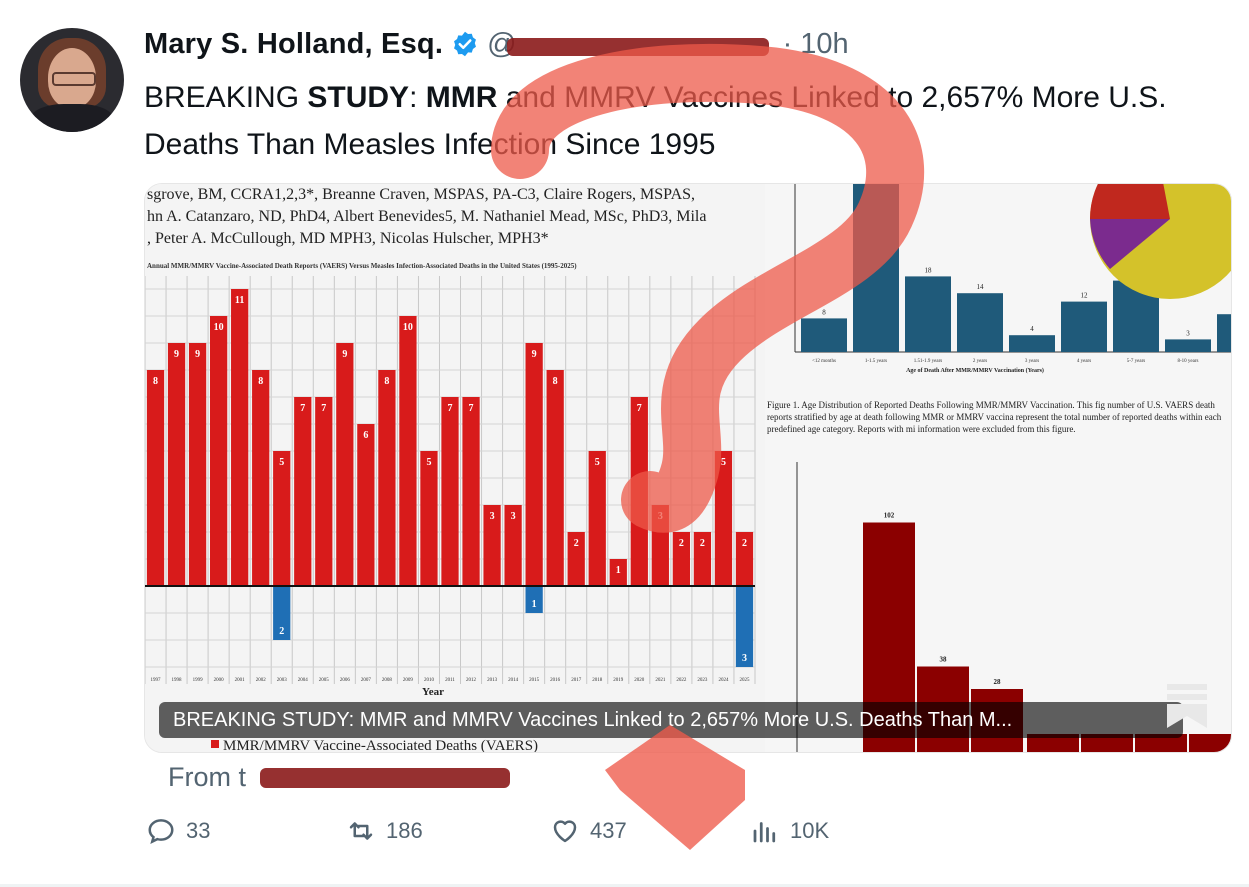 This screenshot has width=1249, height=887. Describe the element at coordinates (660, 680) in the screenshot. I see `year-tick-label: 2021` at that location.